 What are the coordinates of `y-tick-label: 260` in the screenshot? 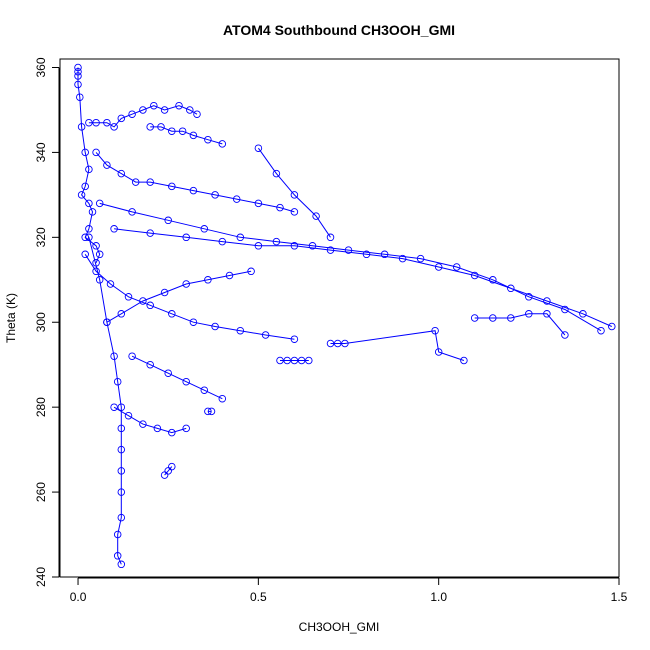 It's located at (41, 492).